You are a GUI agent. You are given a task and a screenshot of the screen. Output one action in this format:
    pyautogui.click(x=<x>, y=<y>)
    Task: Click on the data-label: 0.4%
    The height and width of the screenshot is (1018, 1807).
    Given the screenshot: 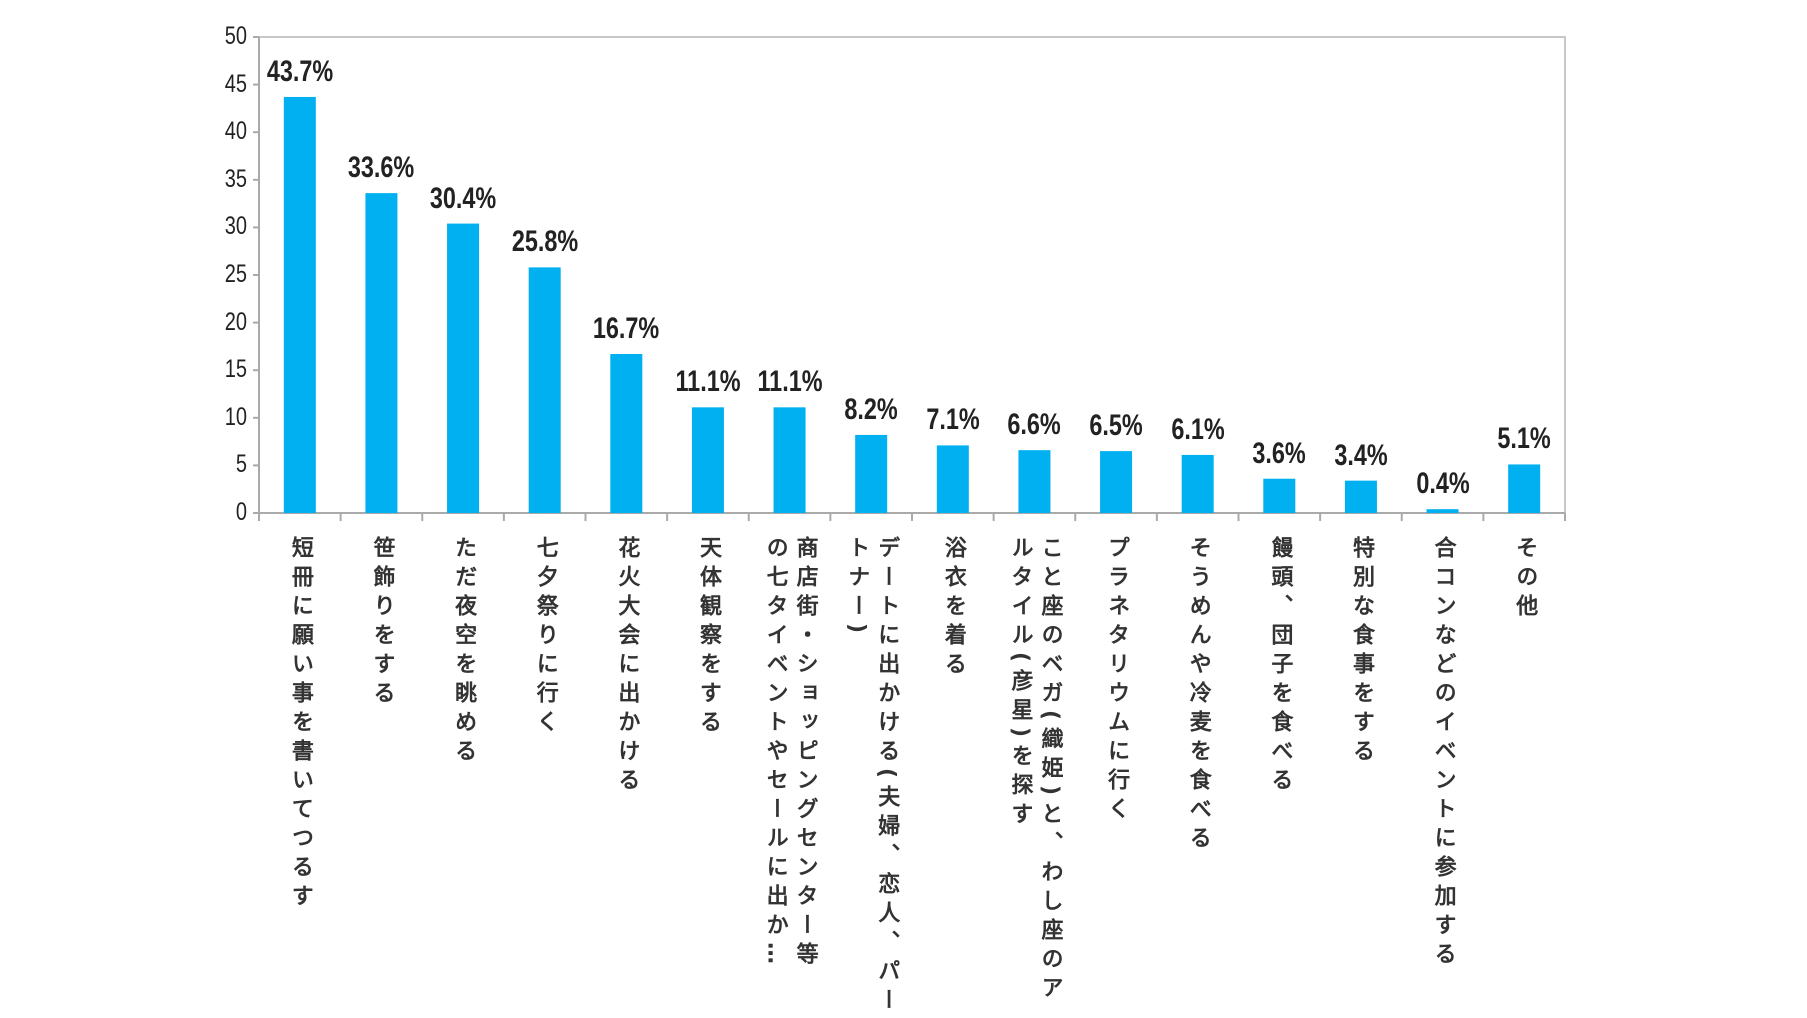 What is the action you would take?
    pyautogui.click(x=1442, y=484)
    